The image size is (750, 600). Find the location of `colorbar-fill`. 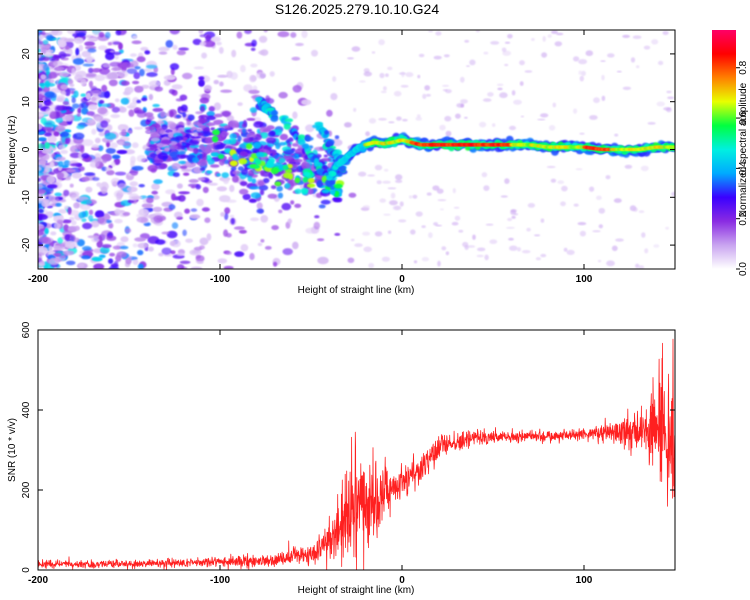

colorbar-fill is located at coordinates (724, 149).